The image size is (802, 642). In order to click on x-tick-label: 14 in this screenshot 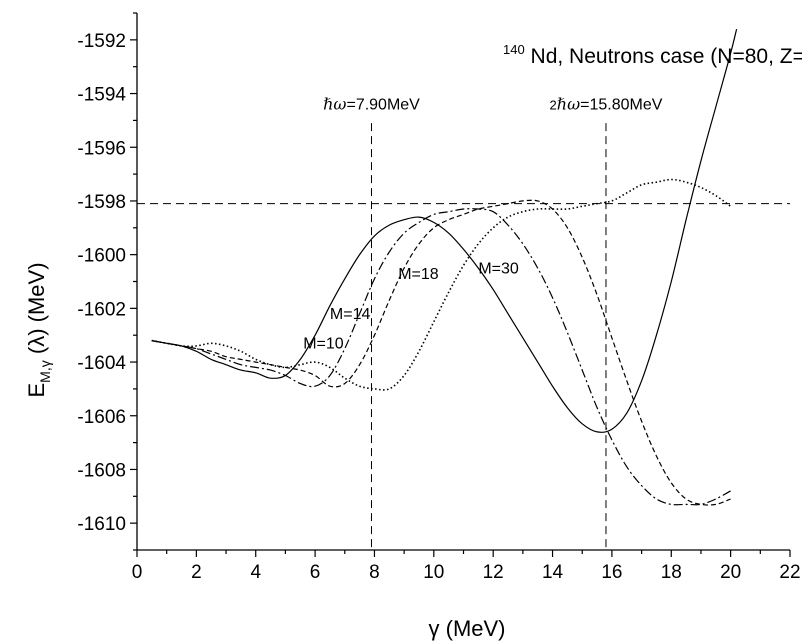, I will do `click(553, 572)`.